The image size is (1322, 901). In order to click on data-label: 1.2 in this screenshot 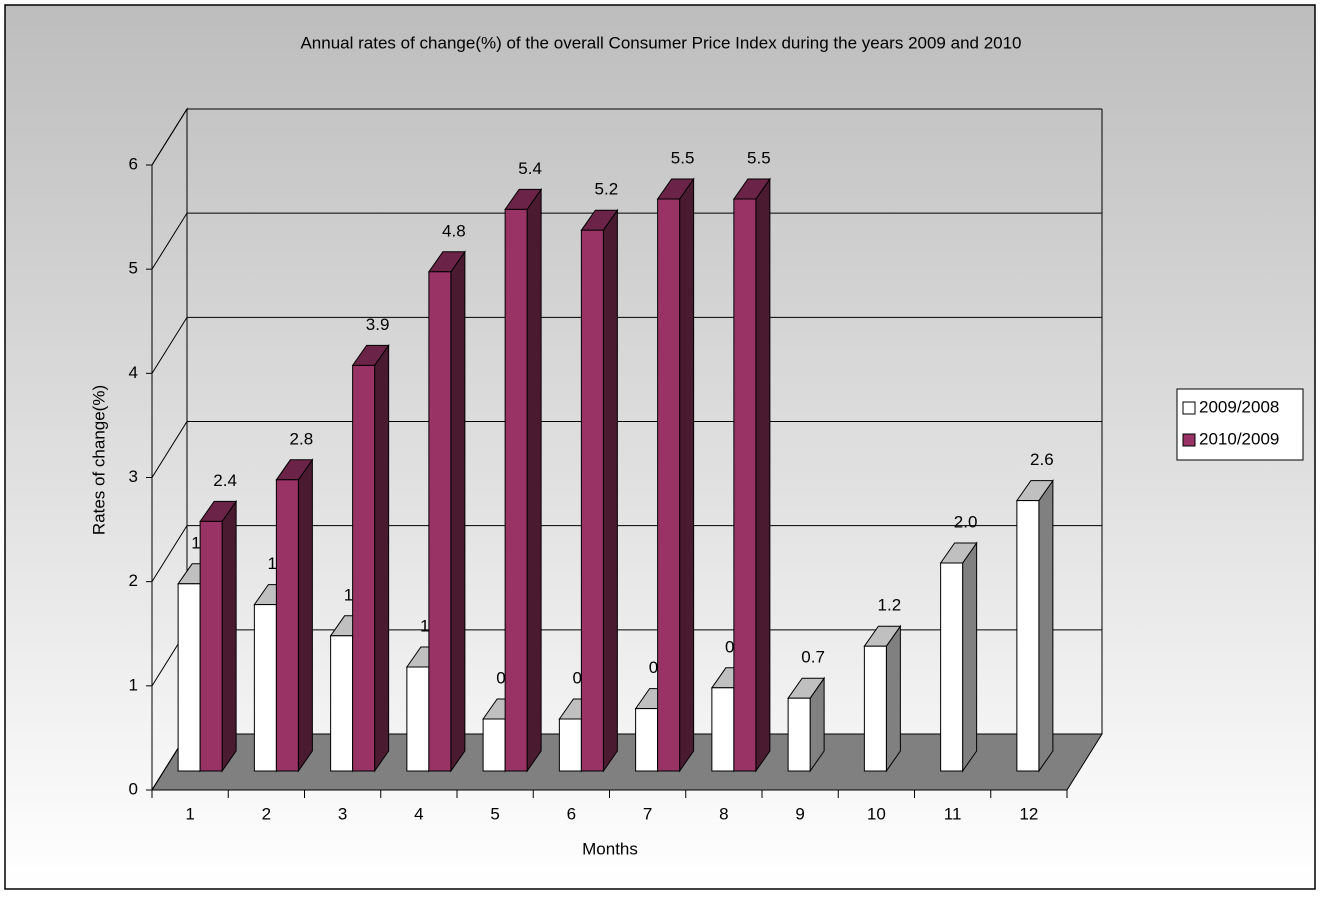, I will do `click(890, 605)`.